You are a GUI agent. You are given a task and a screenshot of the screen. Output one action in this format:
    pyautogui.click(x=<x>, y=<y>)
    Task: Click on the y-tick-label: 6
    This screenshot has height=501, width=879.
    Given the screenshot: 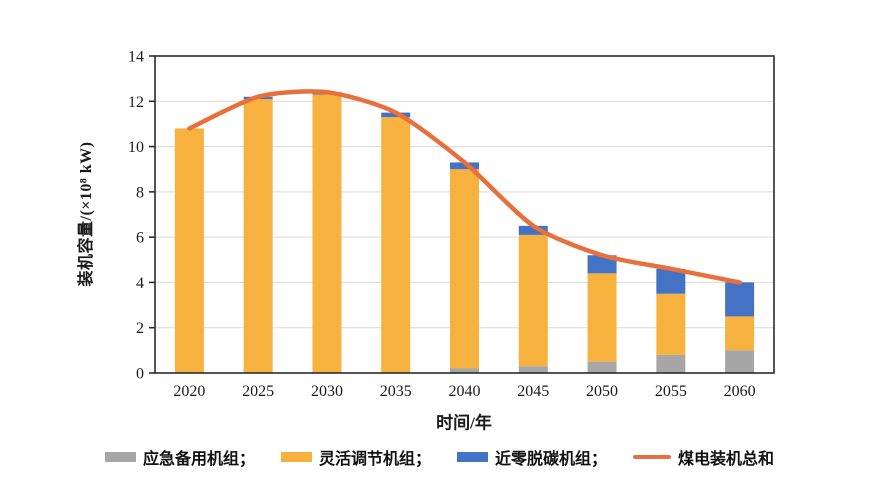 What is the action you would take?
    pyautogui.click(x=140, y=238)
    